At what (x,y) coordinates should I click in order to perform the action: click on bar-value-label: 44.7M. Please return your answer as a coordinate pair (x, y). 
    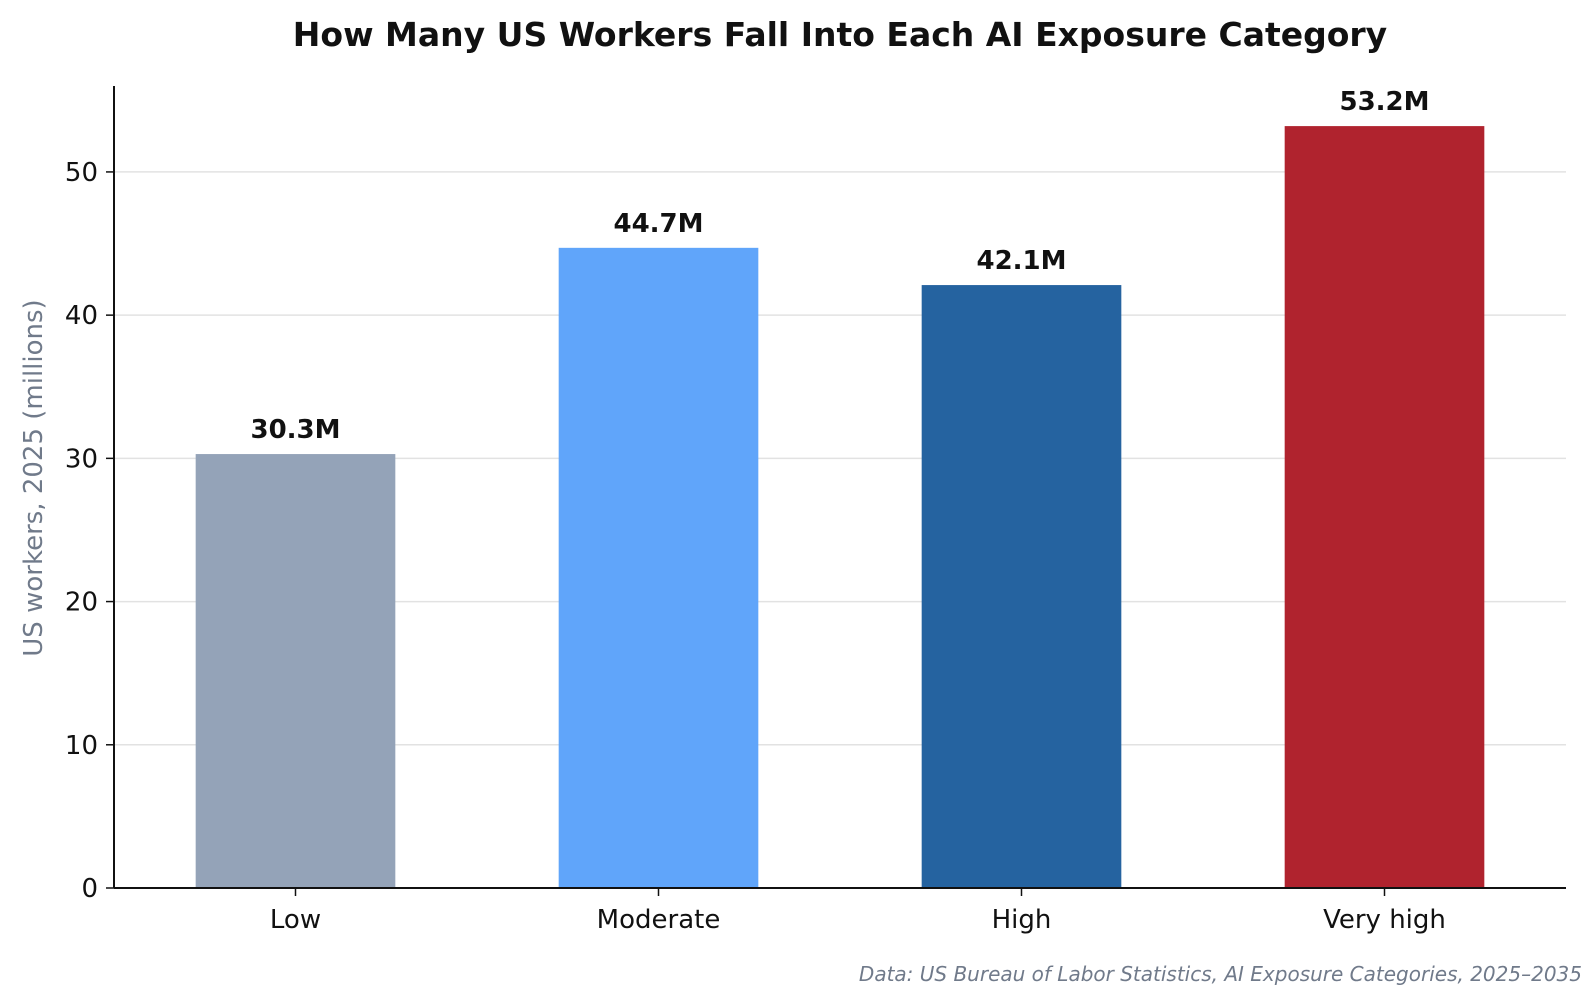
    Looking at the image, I should click on (658, 224).